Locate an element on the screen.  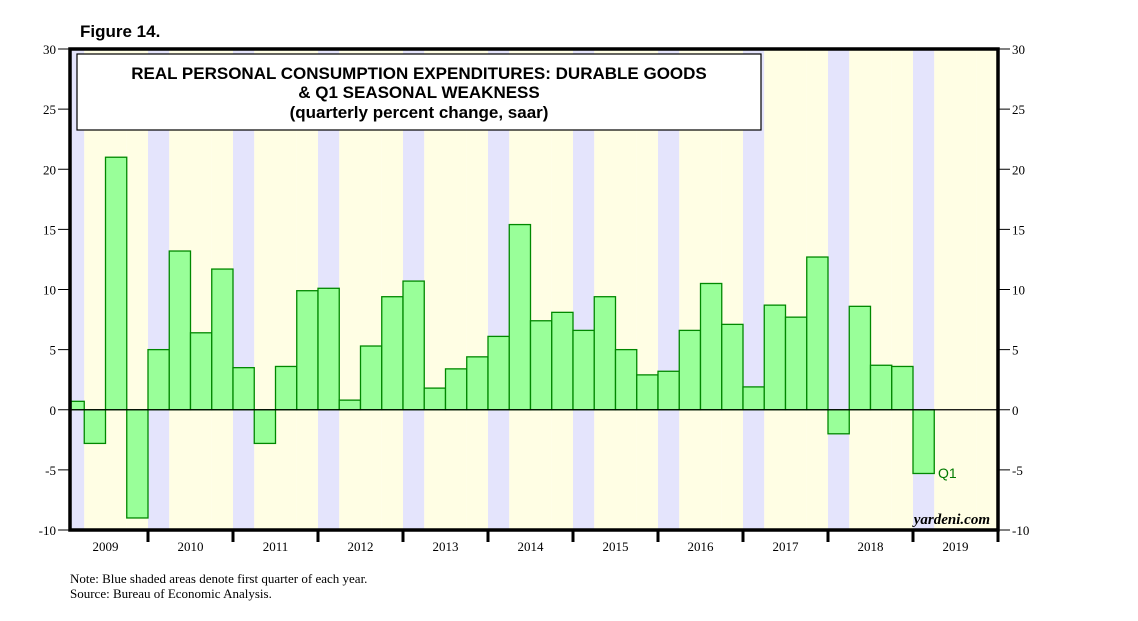
bar-2014Q4 is located at coordinates (562, 361).